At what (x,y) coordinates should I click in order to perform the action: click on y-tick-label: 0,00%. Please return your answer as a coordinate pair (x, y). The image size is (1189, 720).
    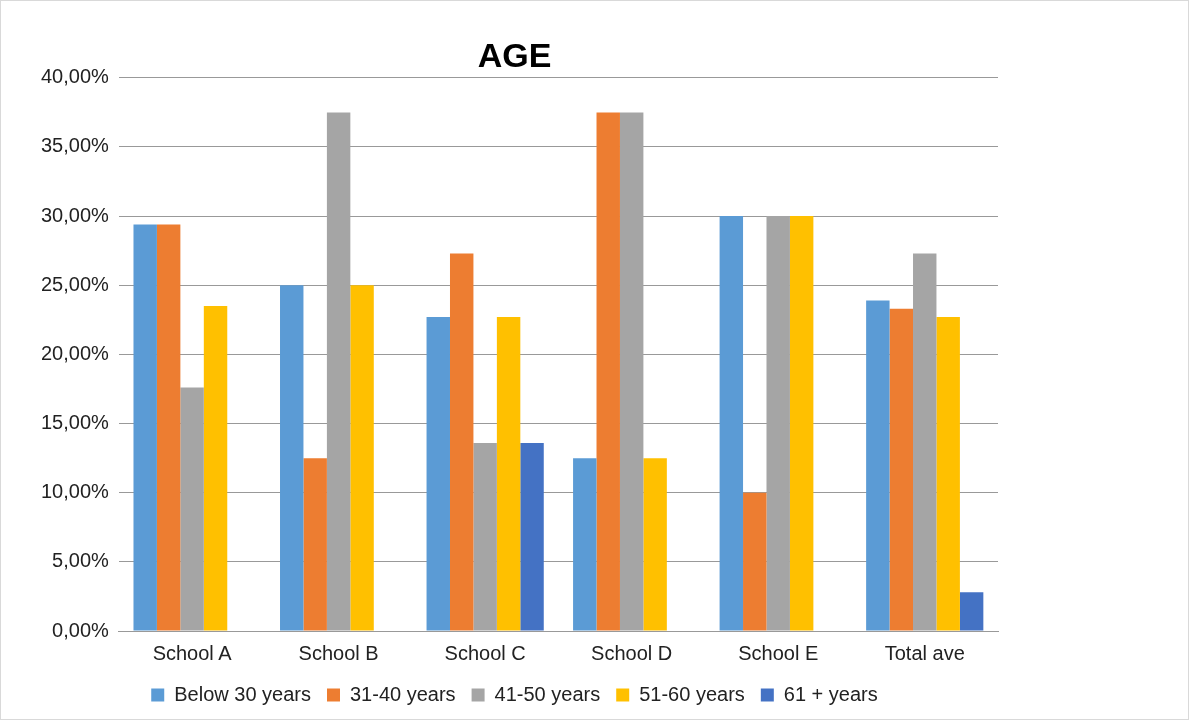
    Looking at the image, I should click on (81, 629).